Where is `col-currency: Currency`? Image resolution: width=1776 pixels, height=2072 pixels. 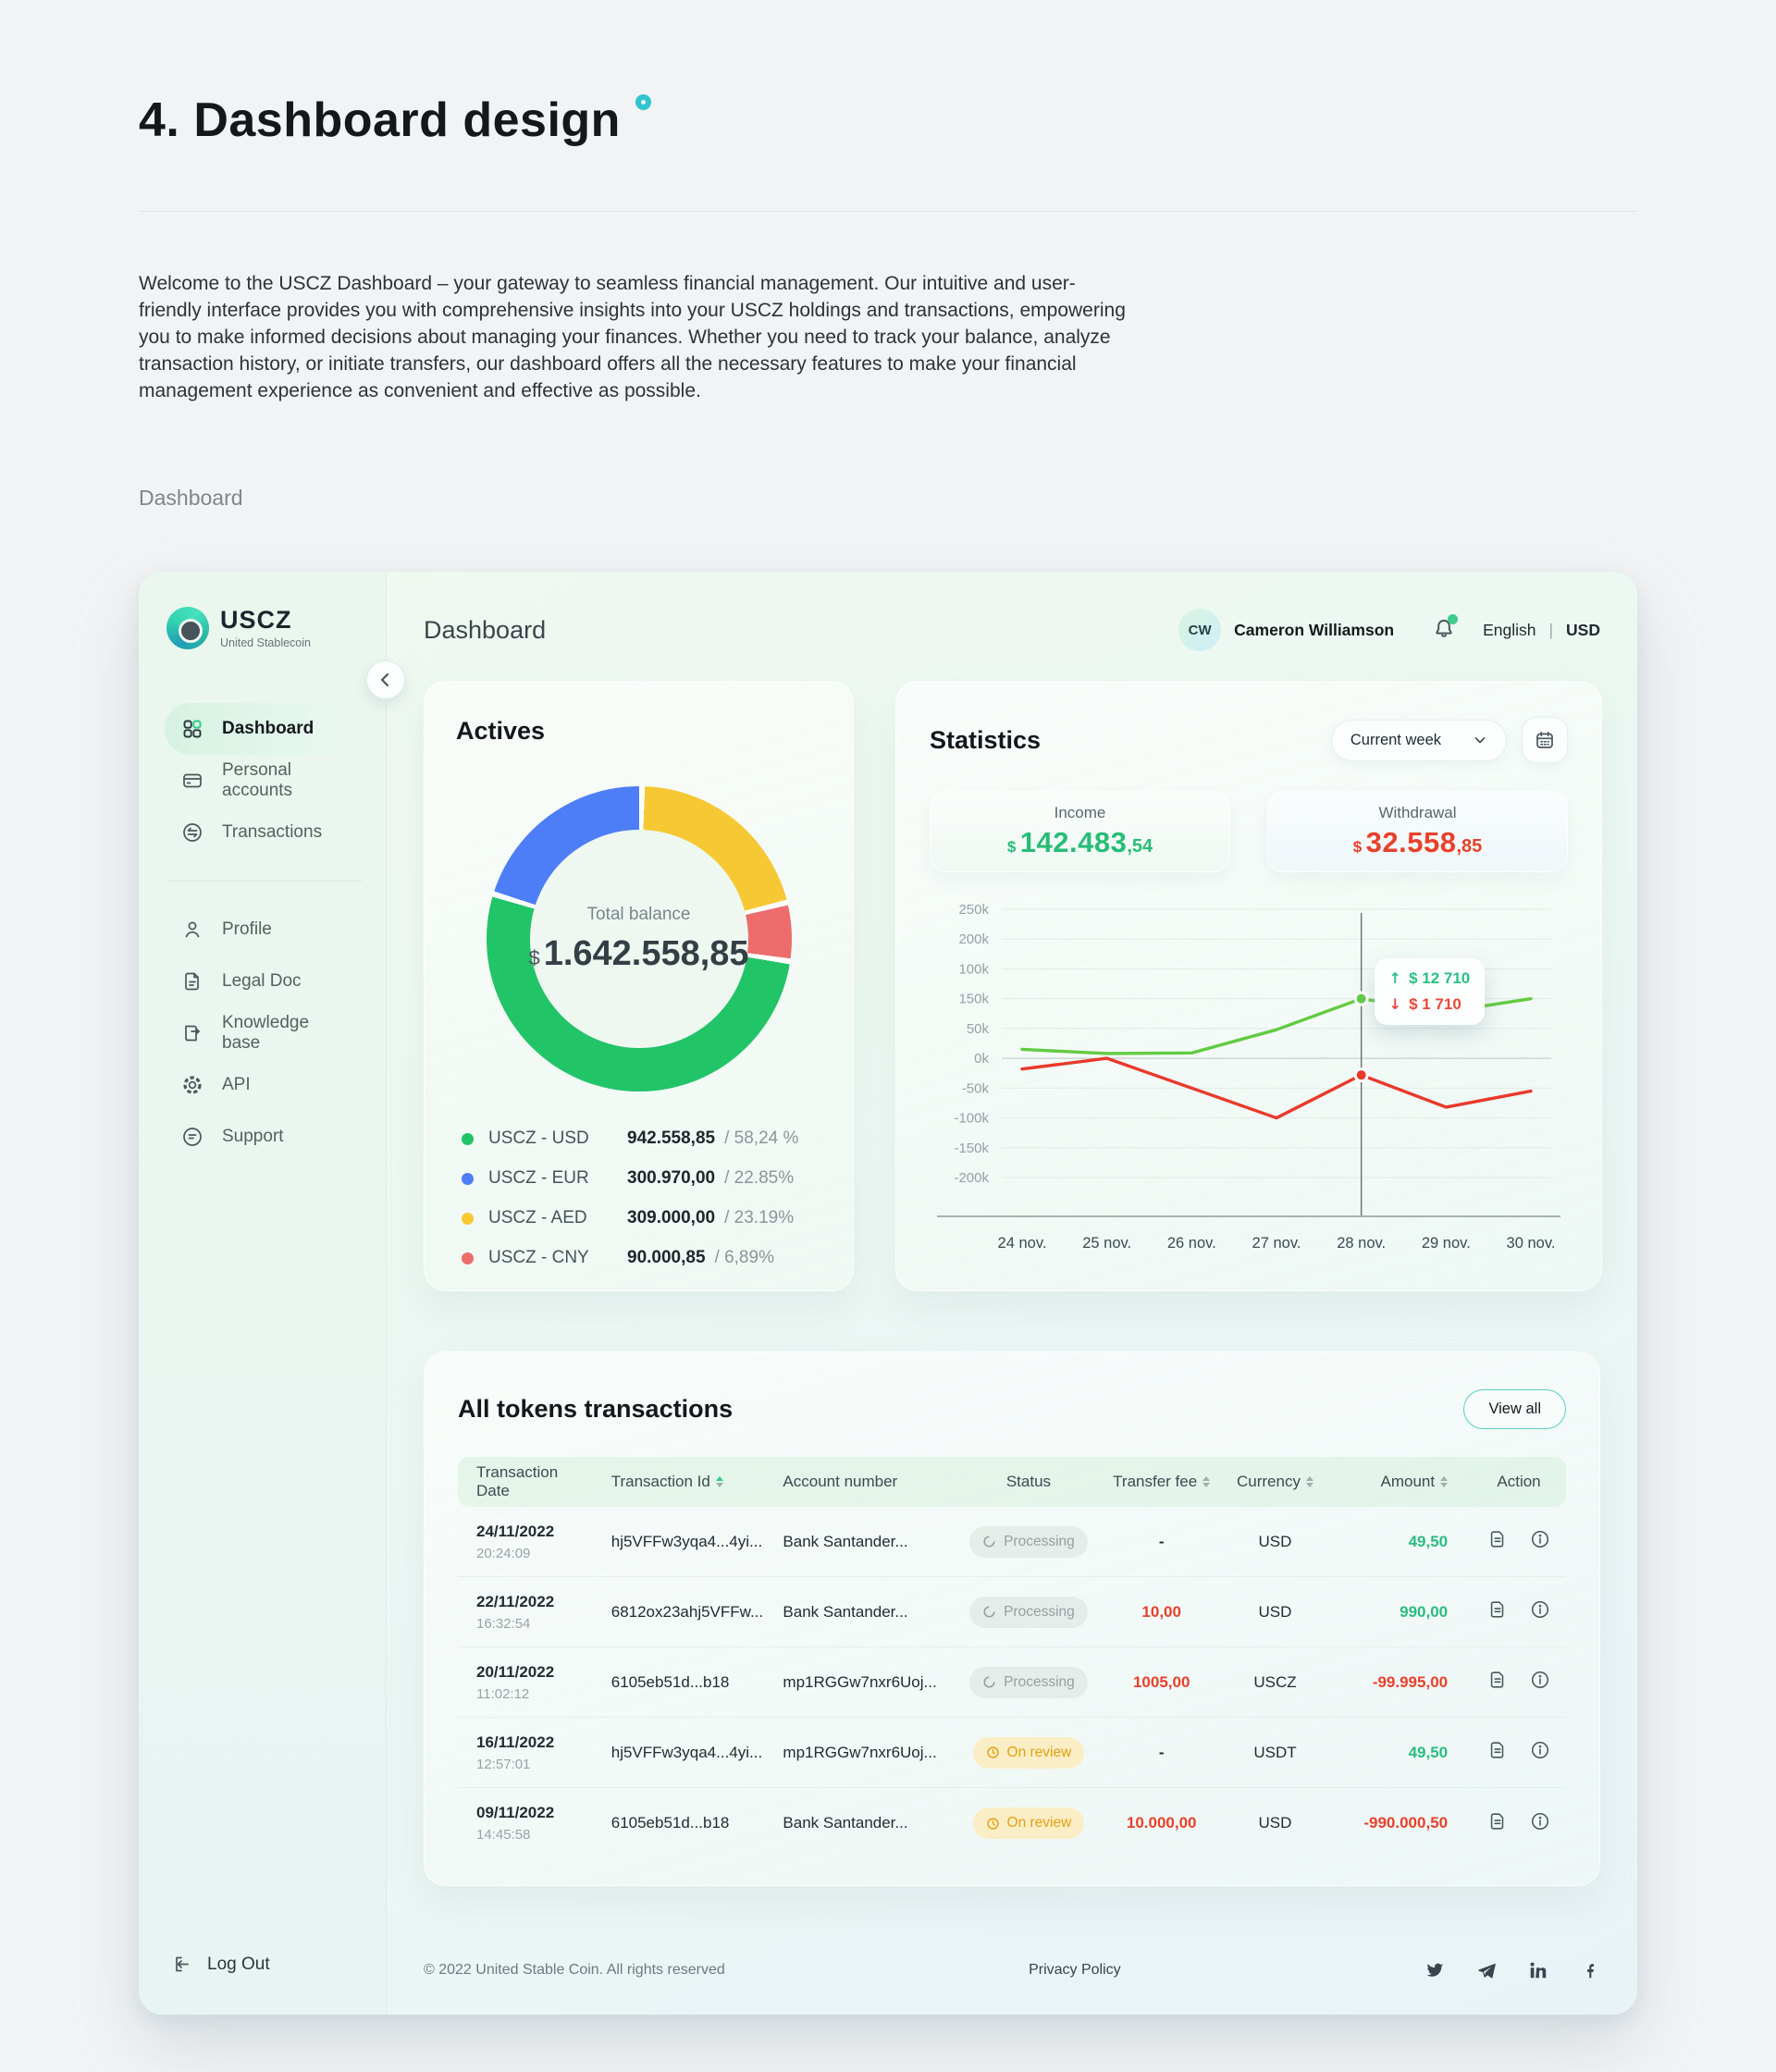 col-currency: Currency is located at coordinates (1275, 1482).